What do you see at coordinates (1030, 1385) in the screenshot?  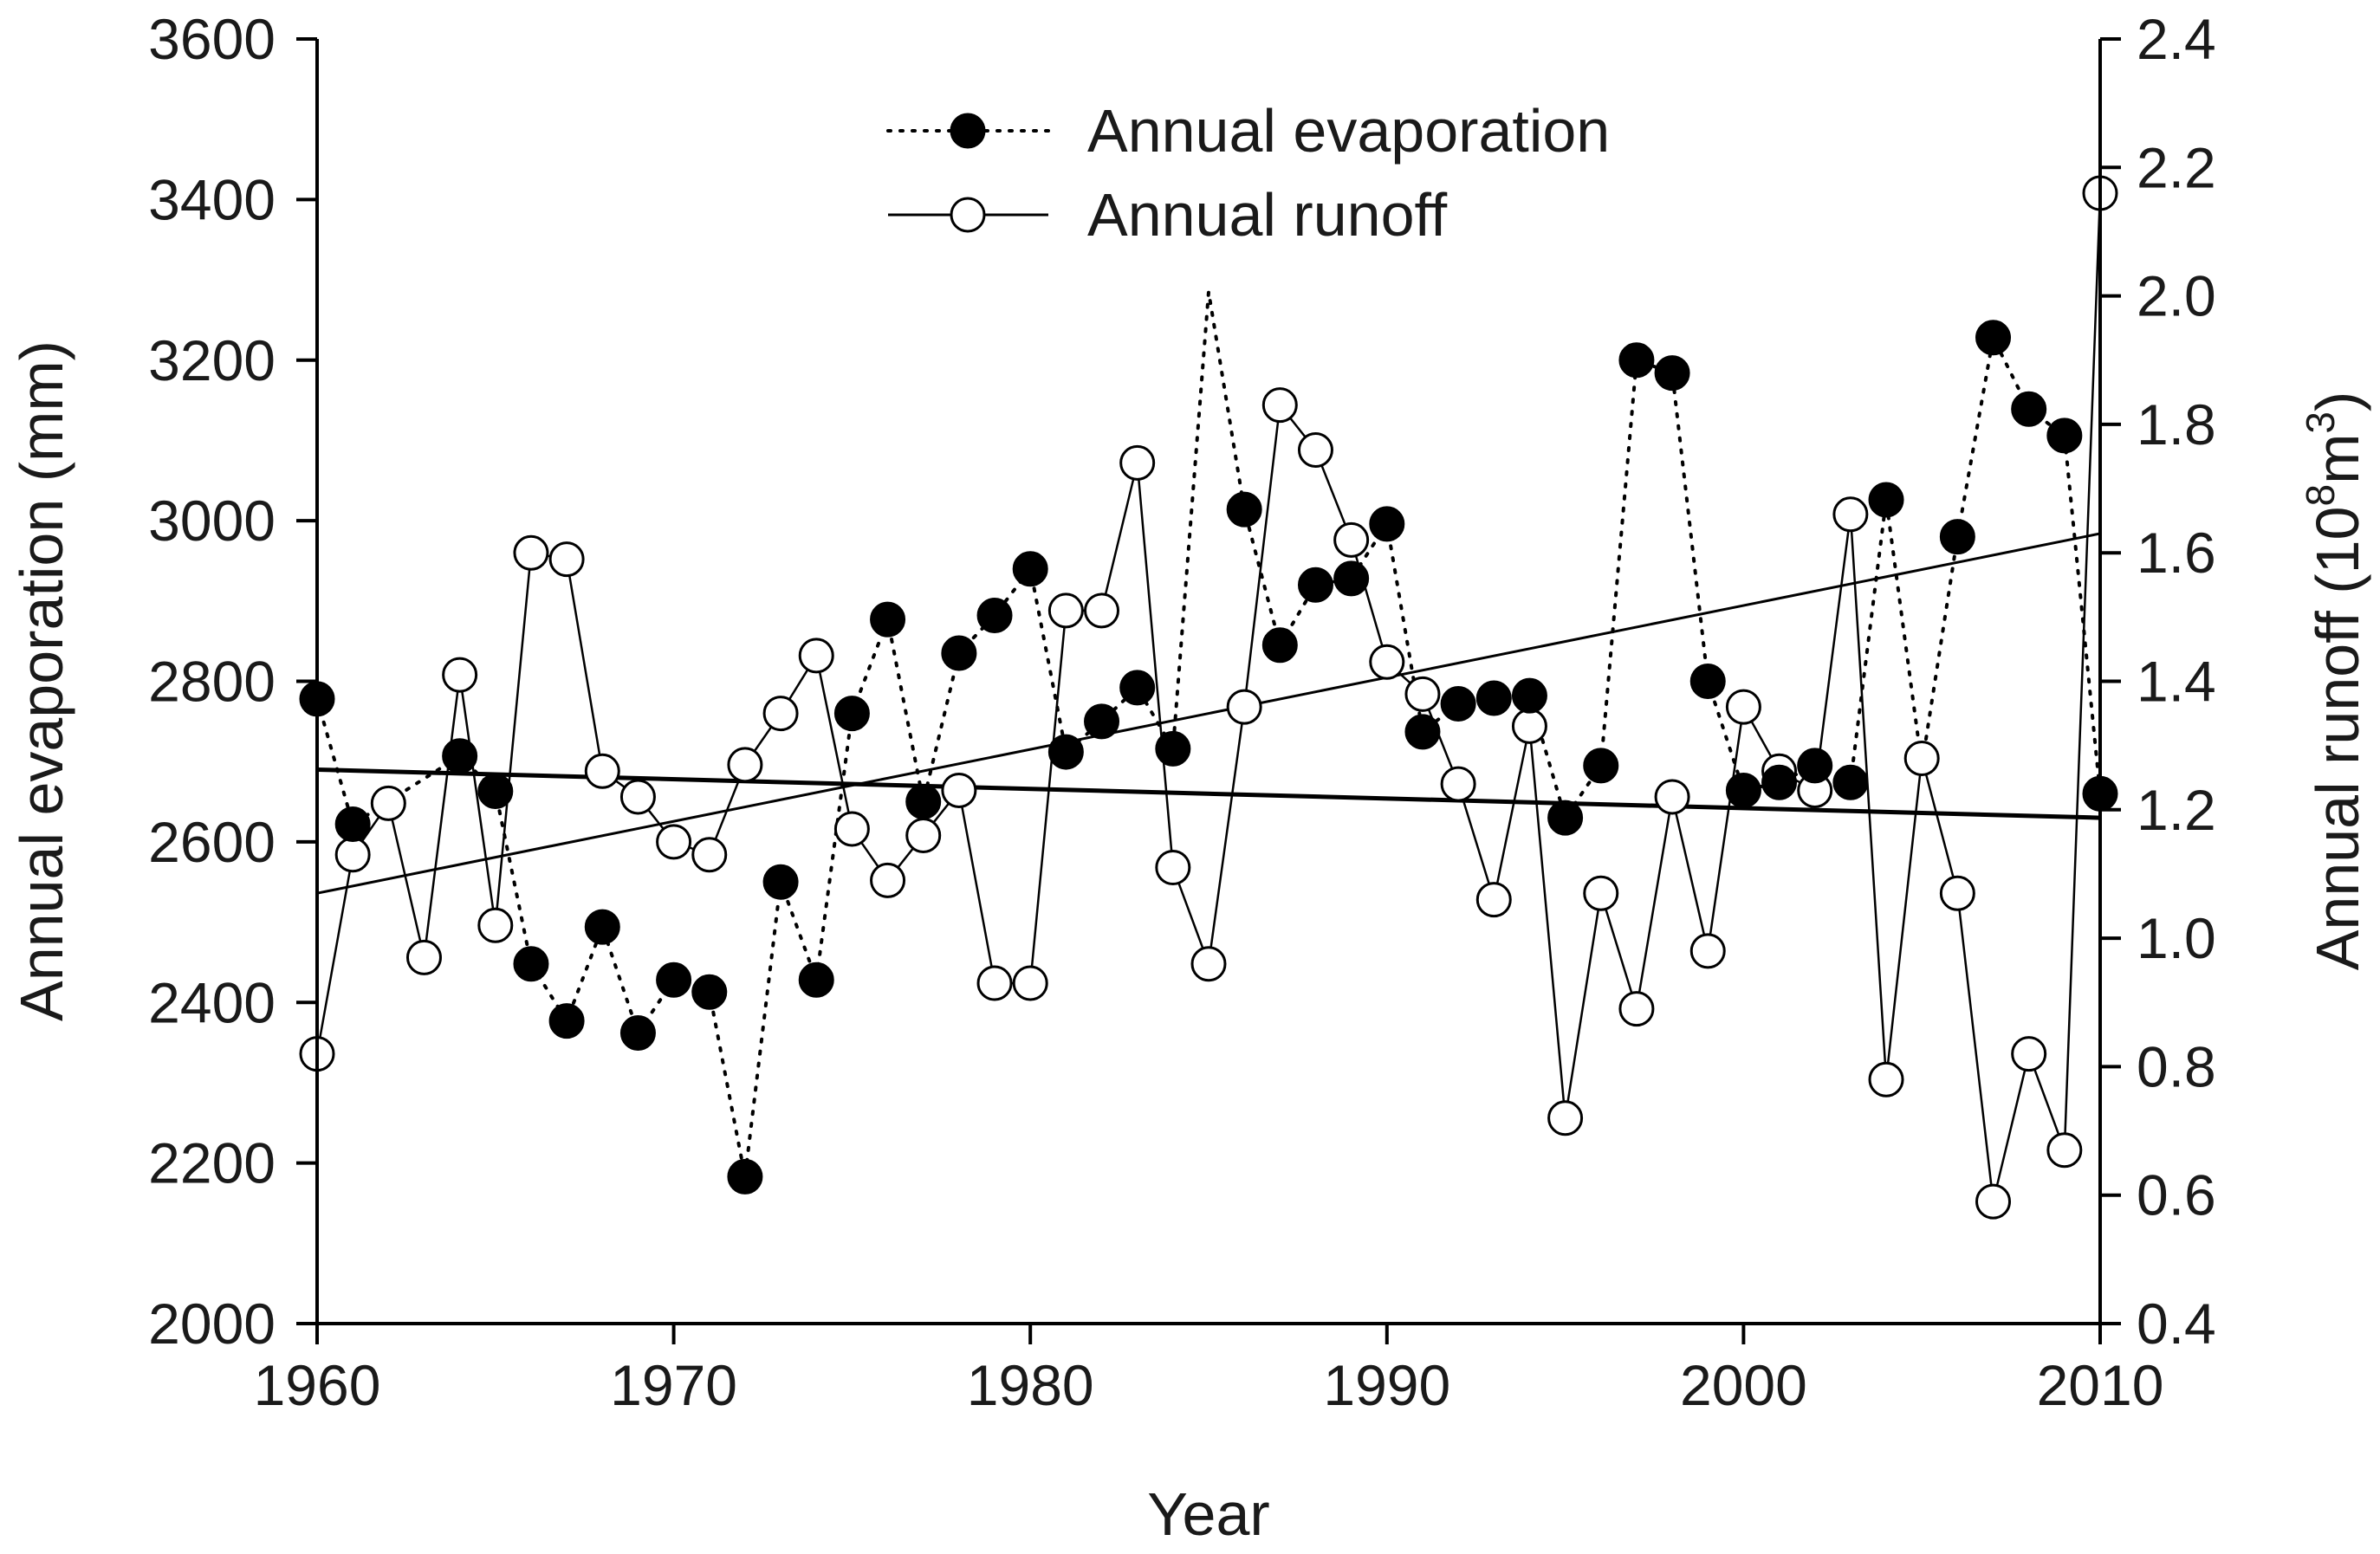 I see `x-tick-label: 1980` at bounding box center [1030, 1385].